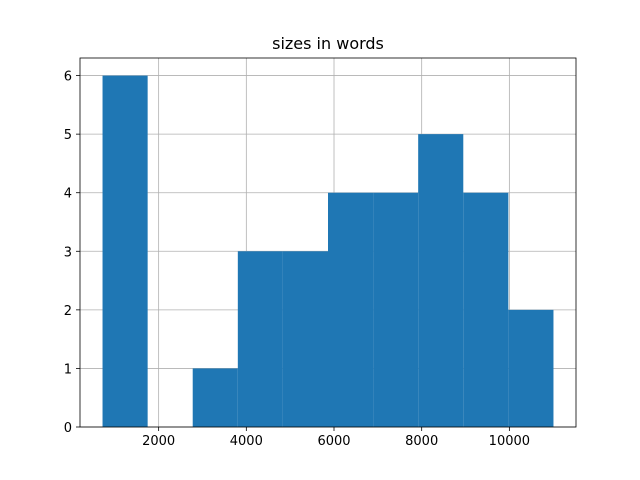 This screenshot has height=480, width=640. What do you see at coordinates (158, 441) in the screenshot?
I see `x-tick-label: 2000` at bounding box center [158, 441].